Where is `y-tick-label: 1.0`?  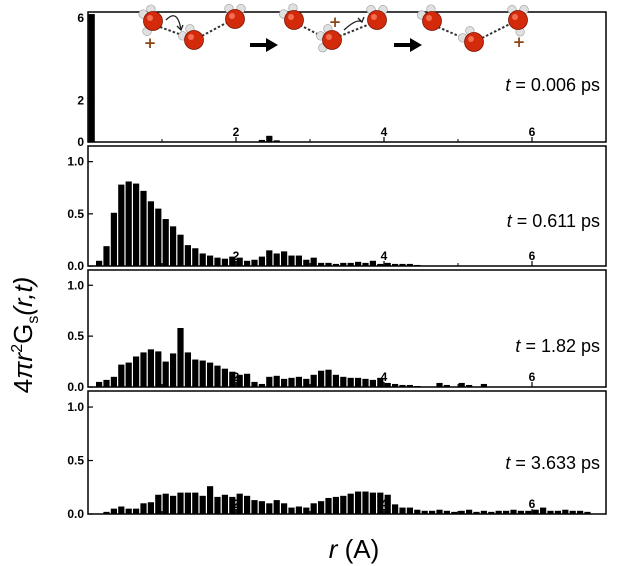 y-tick-label: 1.0 is located at coordinates (75, 162).